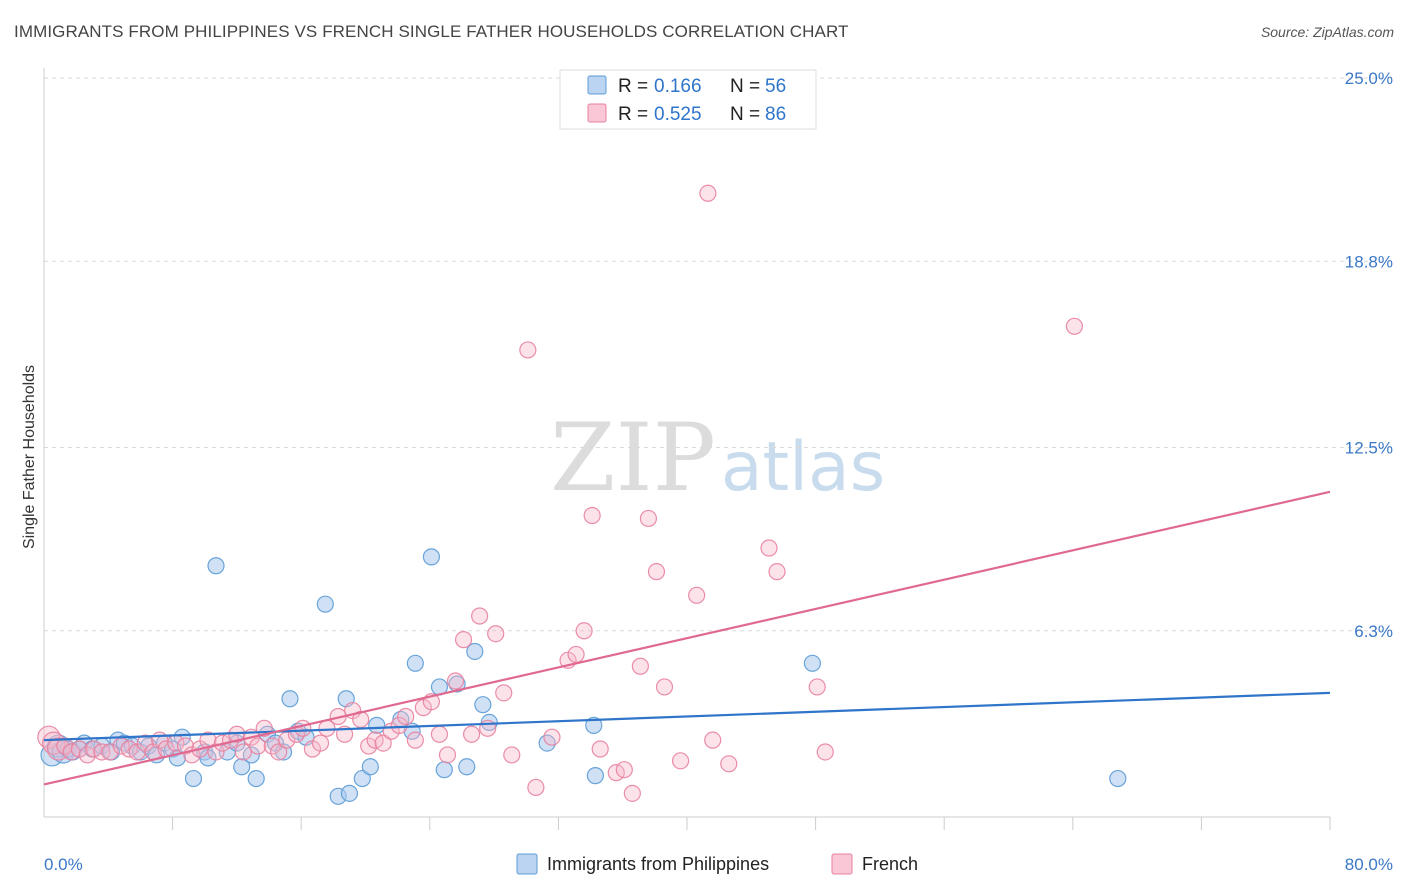  I want to click on stats-r-label-french: R =, so click(633, 114).